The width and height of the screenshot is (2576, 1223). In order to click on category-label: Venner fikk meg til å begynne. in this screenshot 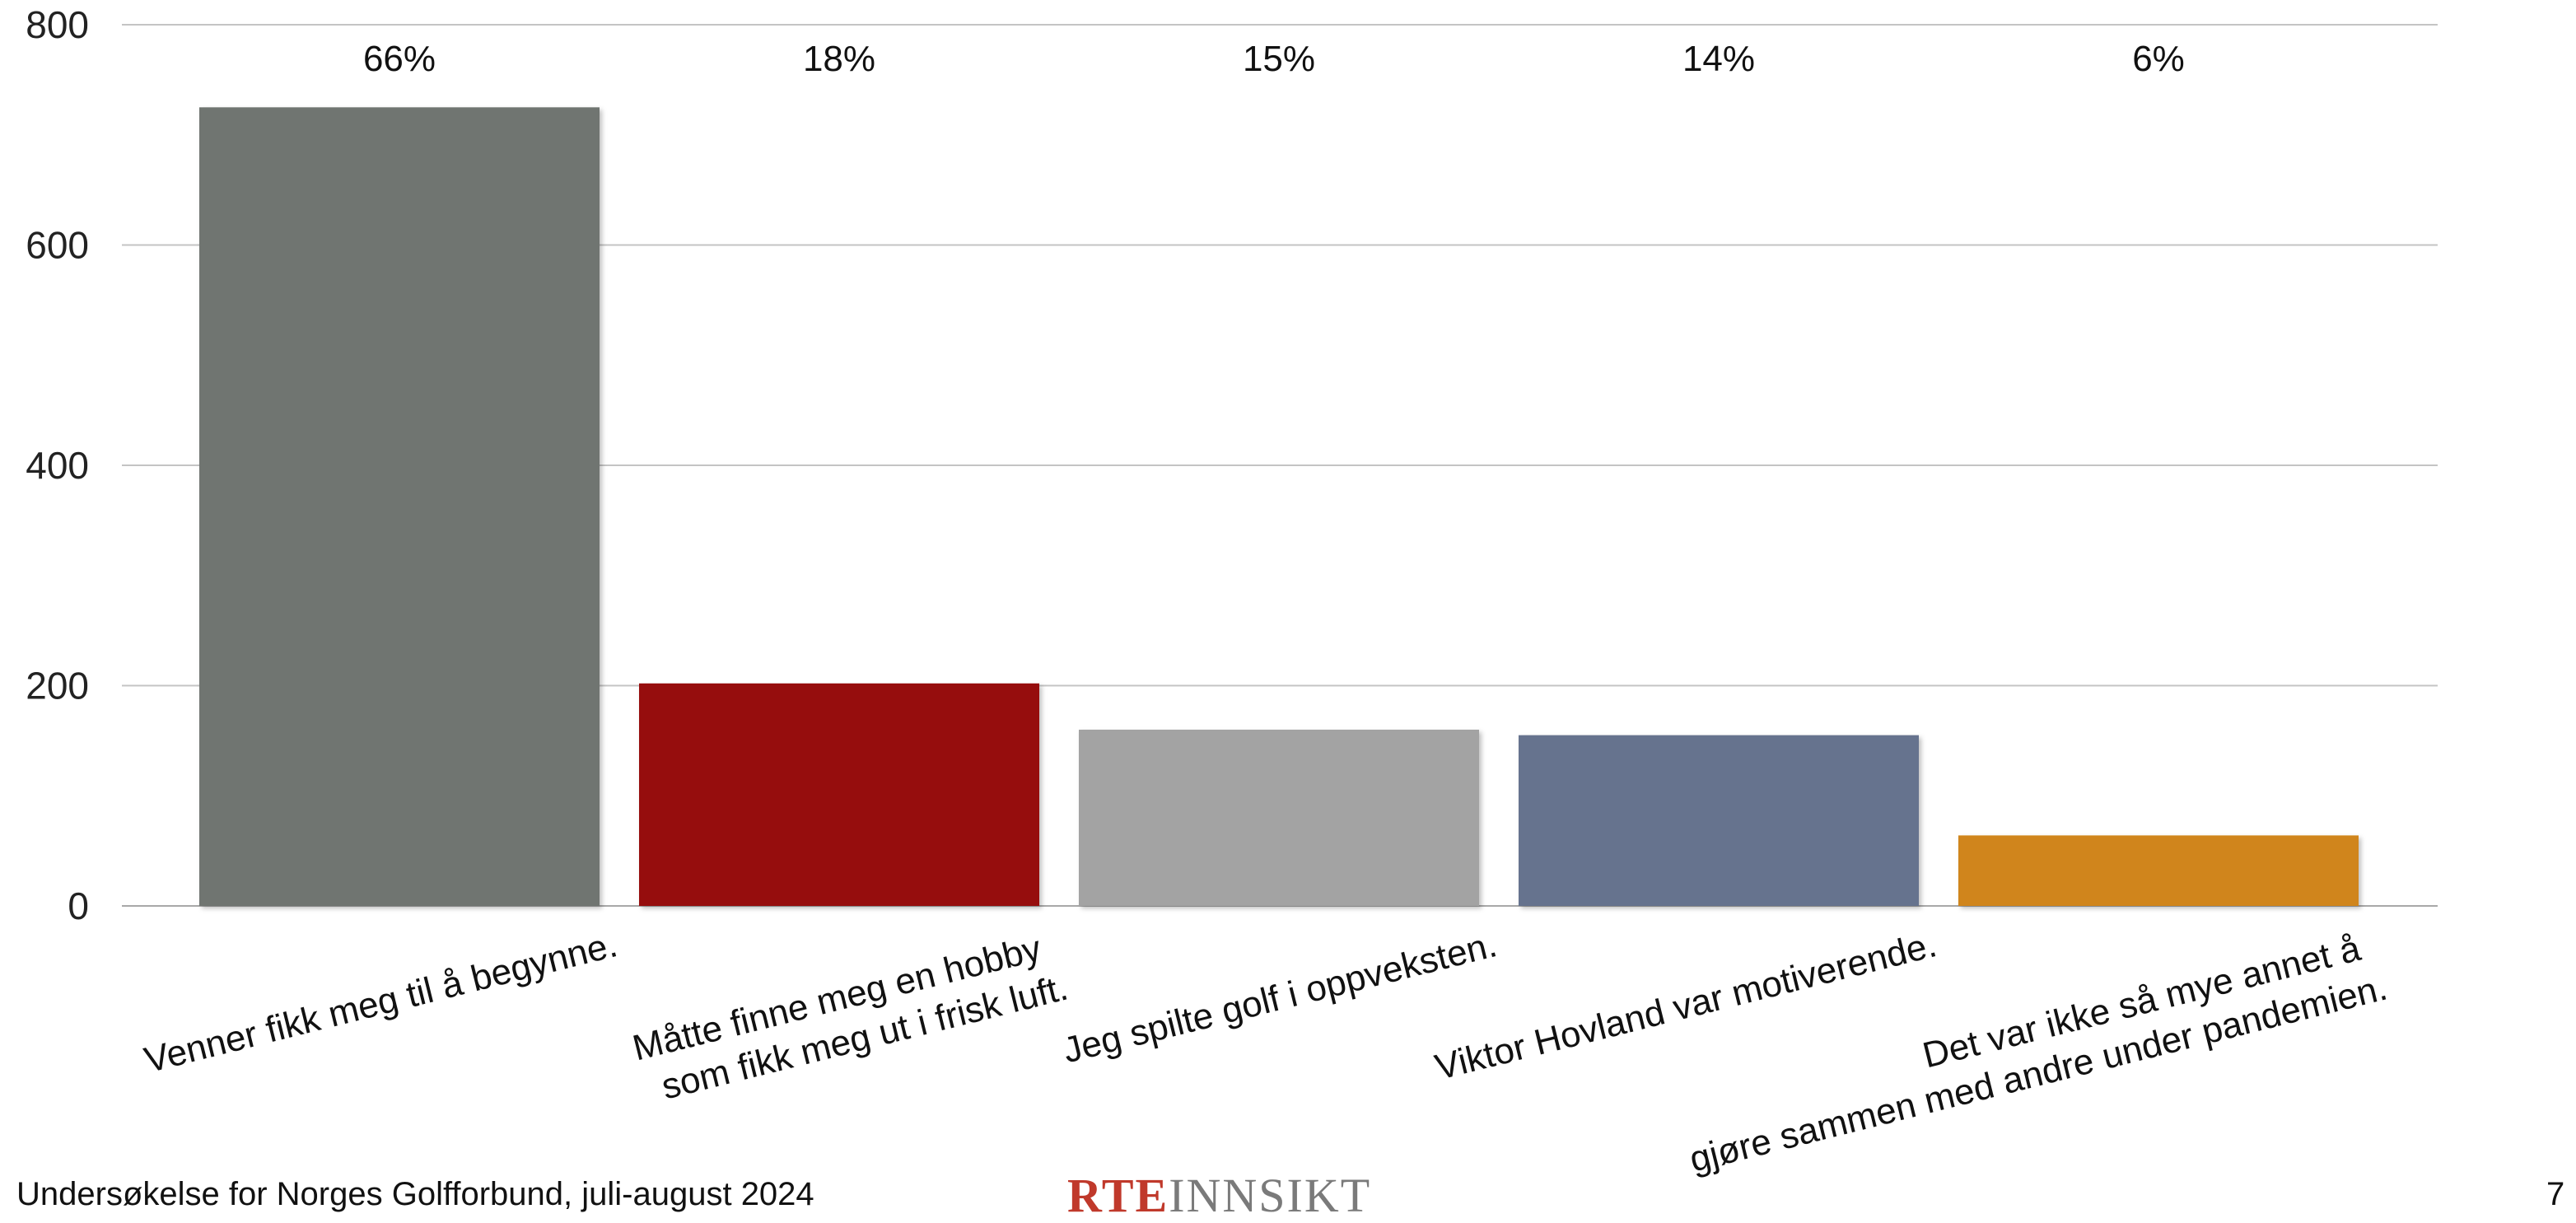, I will do `click(381, 1002)`.